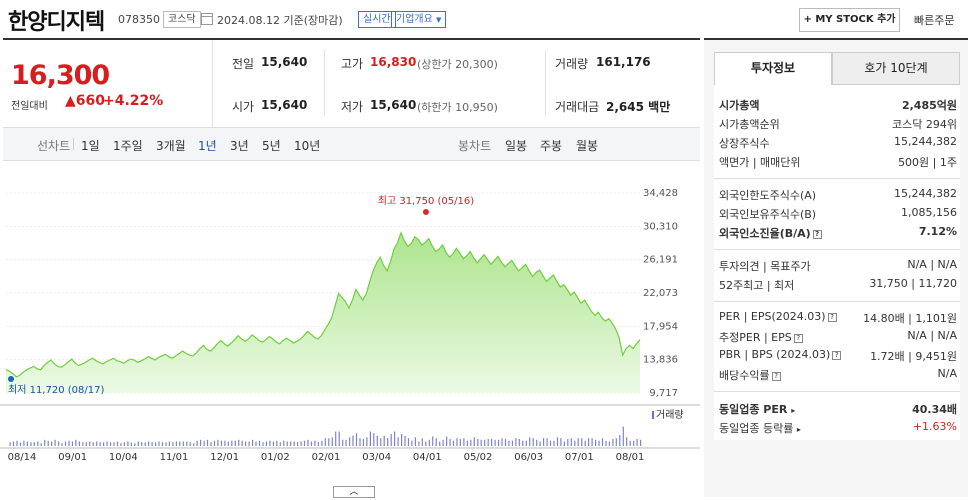  I want to click on row-sector-per: 동일업종 PER ▸ 40.34배, so click(838, 409).